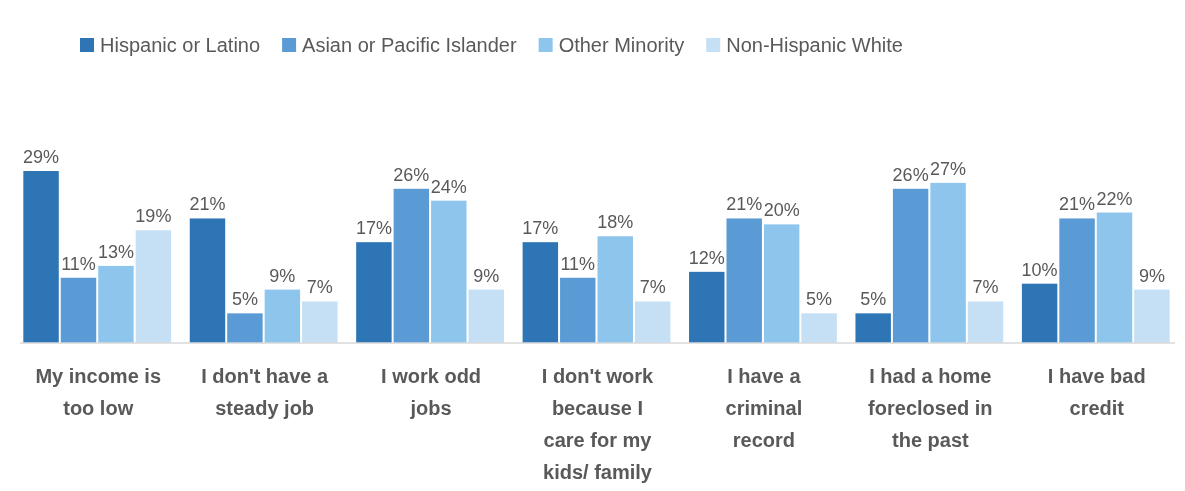 This screenshot has width=1185, height=491. I want to click on x-tick-label: I don't have a steady job, so click(265, 392).